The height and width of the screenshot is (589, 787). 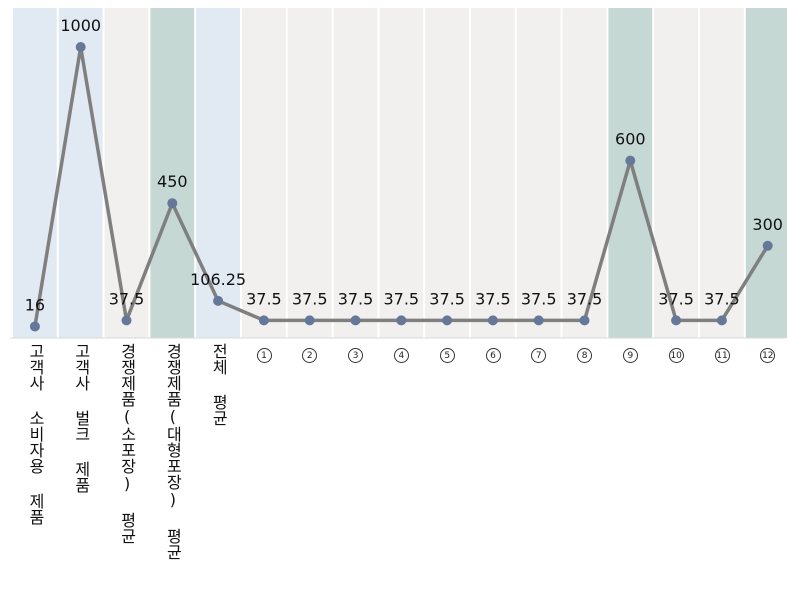 I want to click on x-tick-label-text: 고객사 벌크 제품, so click(x=81, y=418).